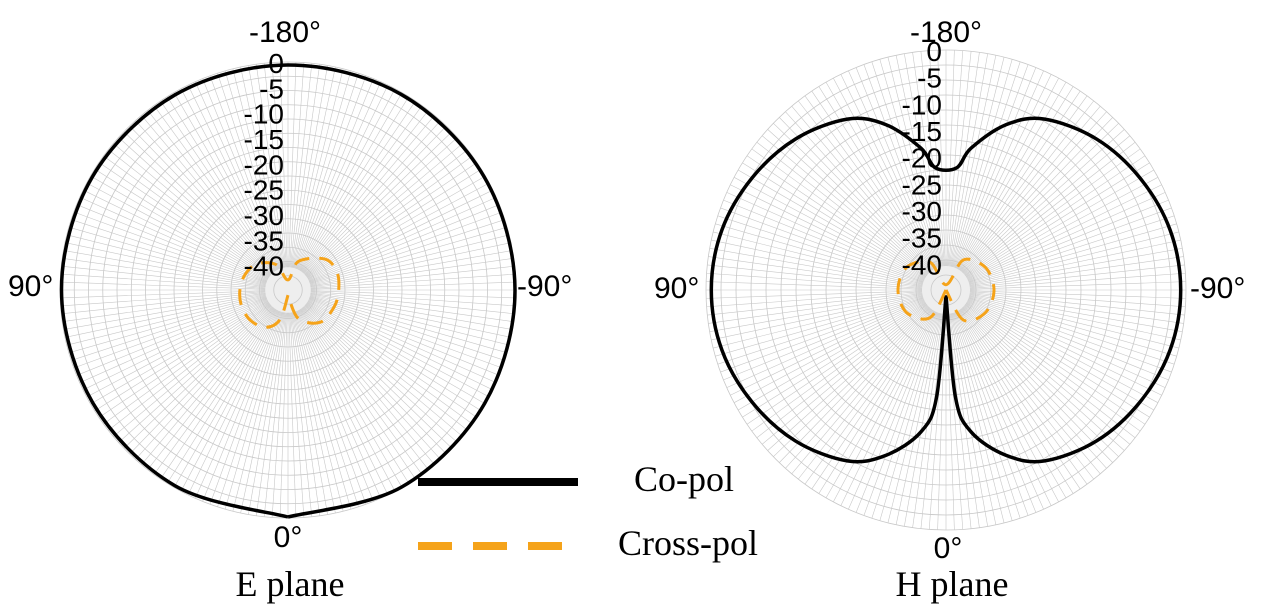 The image size is (1265, 605). Describe the element at coordinates (948, 548) in the screenshot. I see `h-plane-angle-label-bottom: 0°` at that location.